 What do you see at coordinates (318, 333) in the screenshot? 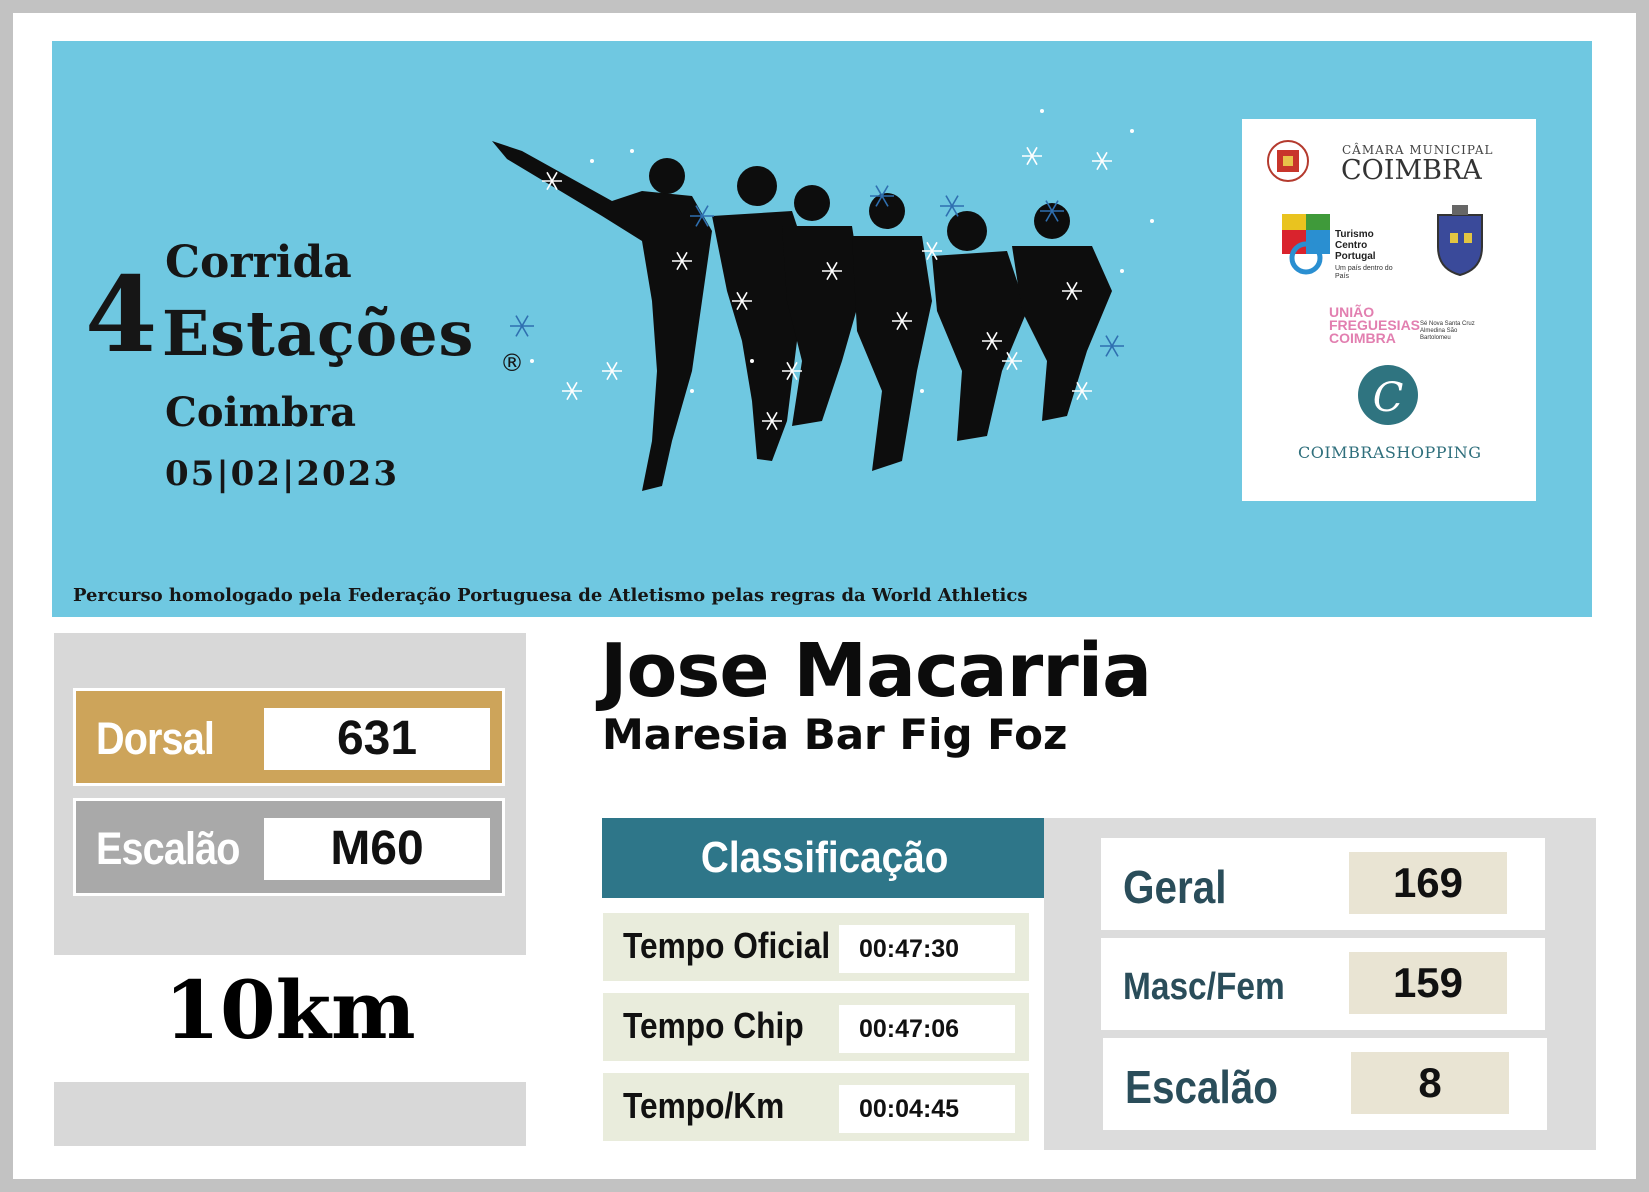
I see `event-title-main: Estações` at bounding box center [318, 333].